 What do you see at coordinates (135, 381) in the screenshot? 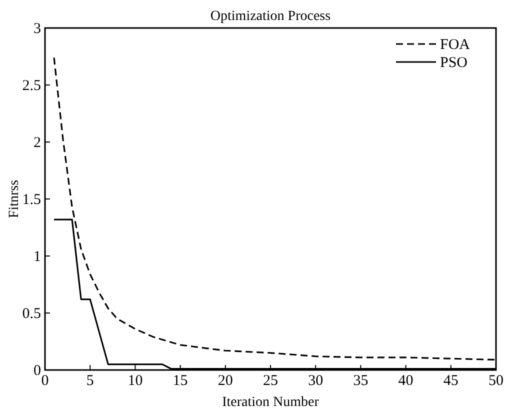
I see `x-tick-label: 10` at bounding box center [135, 381].